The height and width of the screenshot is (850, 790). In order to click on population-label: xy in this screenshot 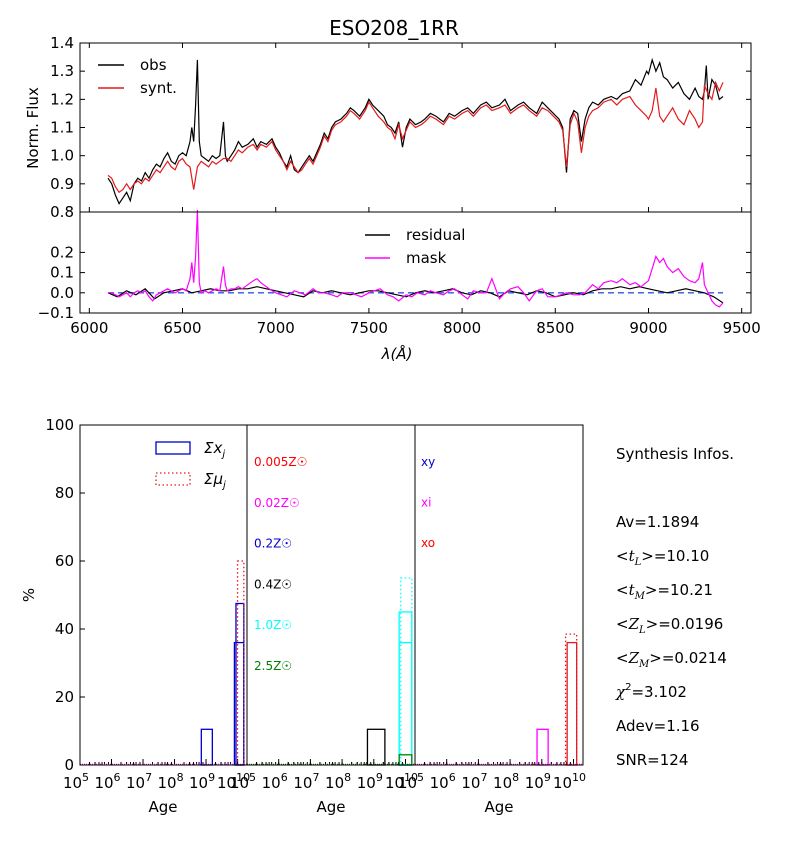, I will do `click(428, 462)`.